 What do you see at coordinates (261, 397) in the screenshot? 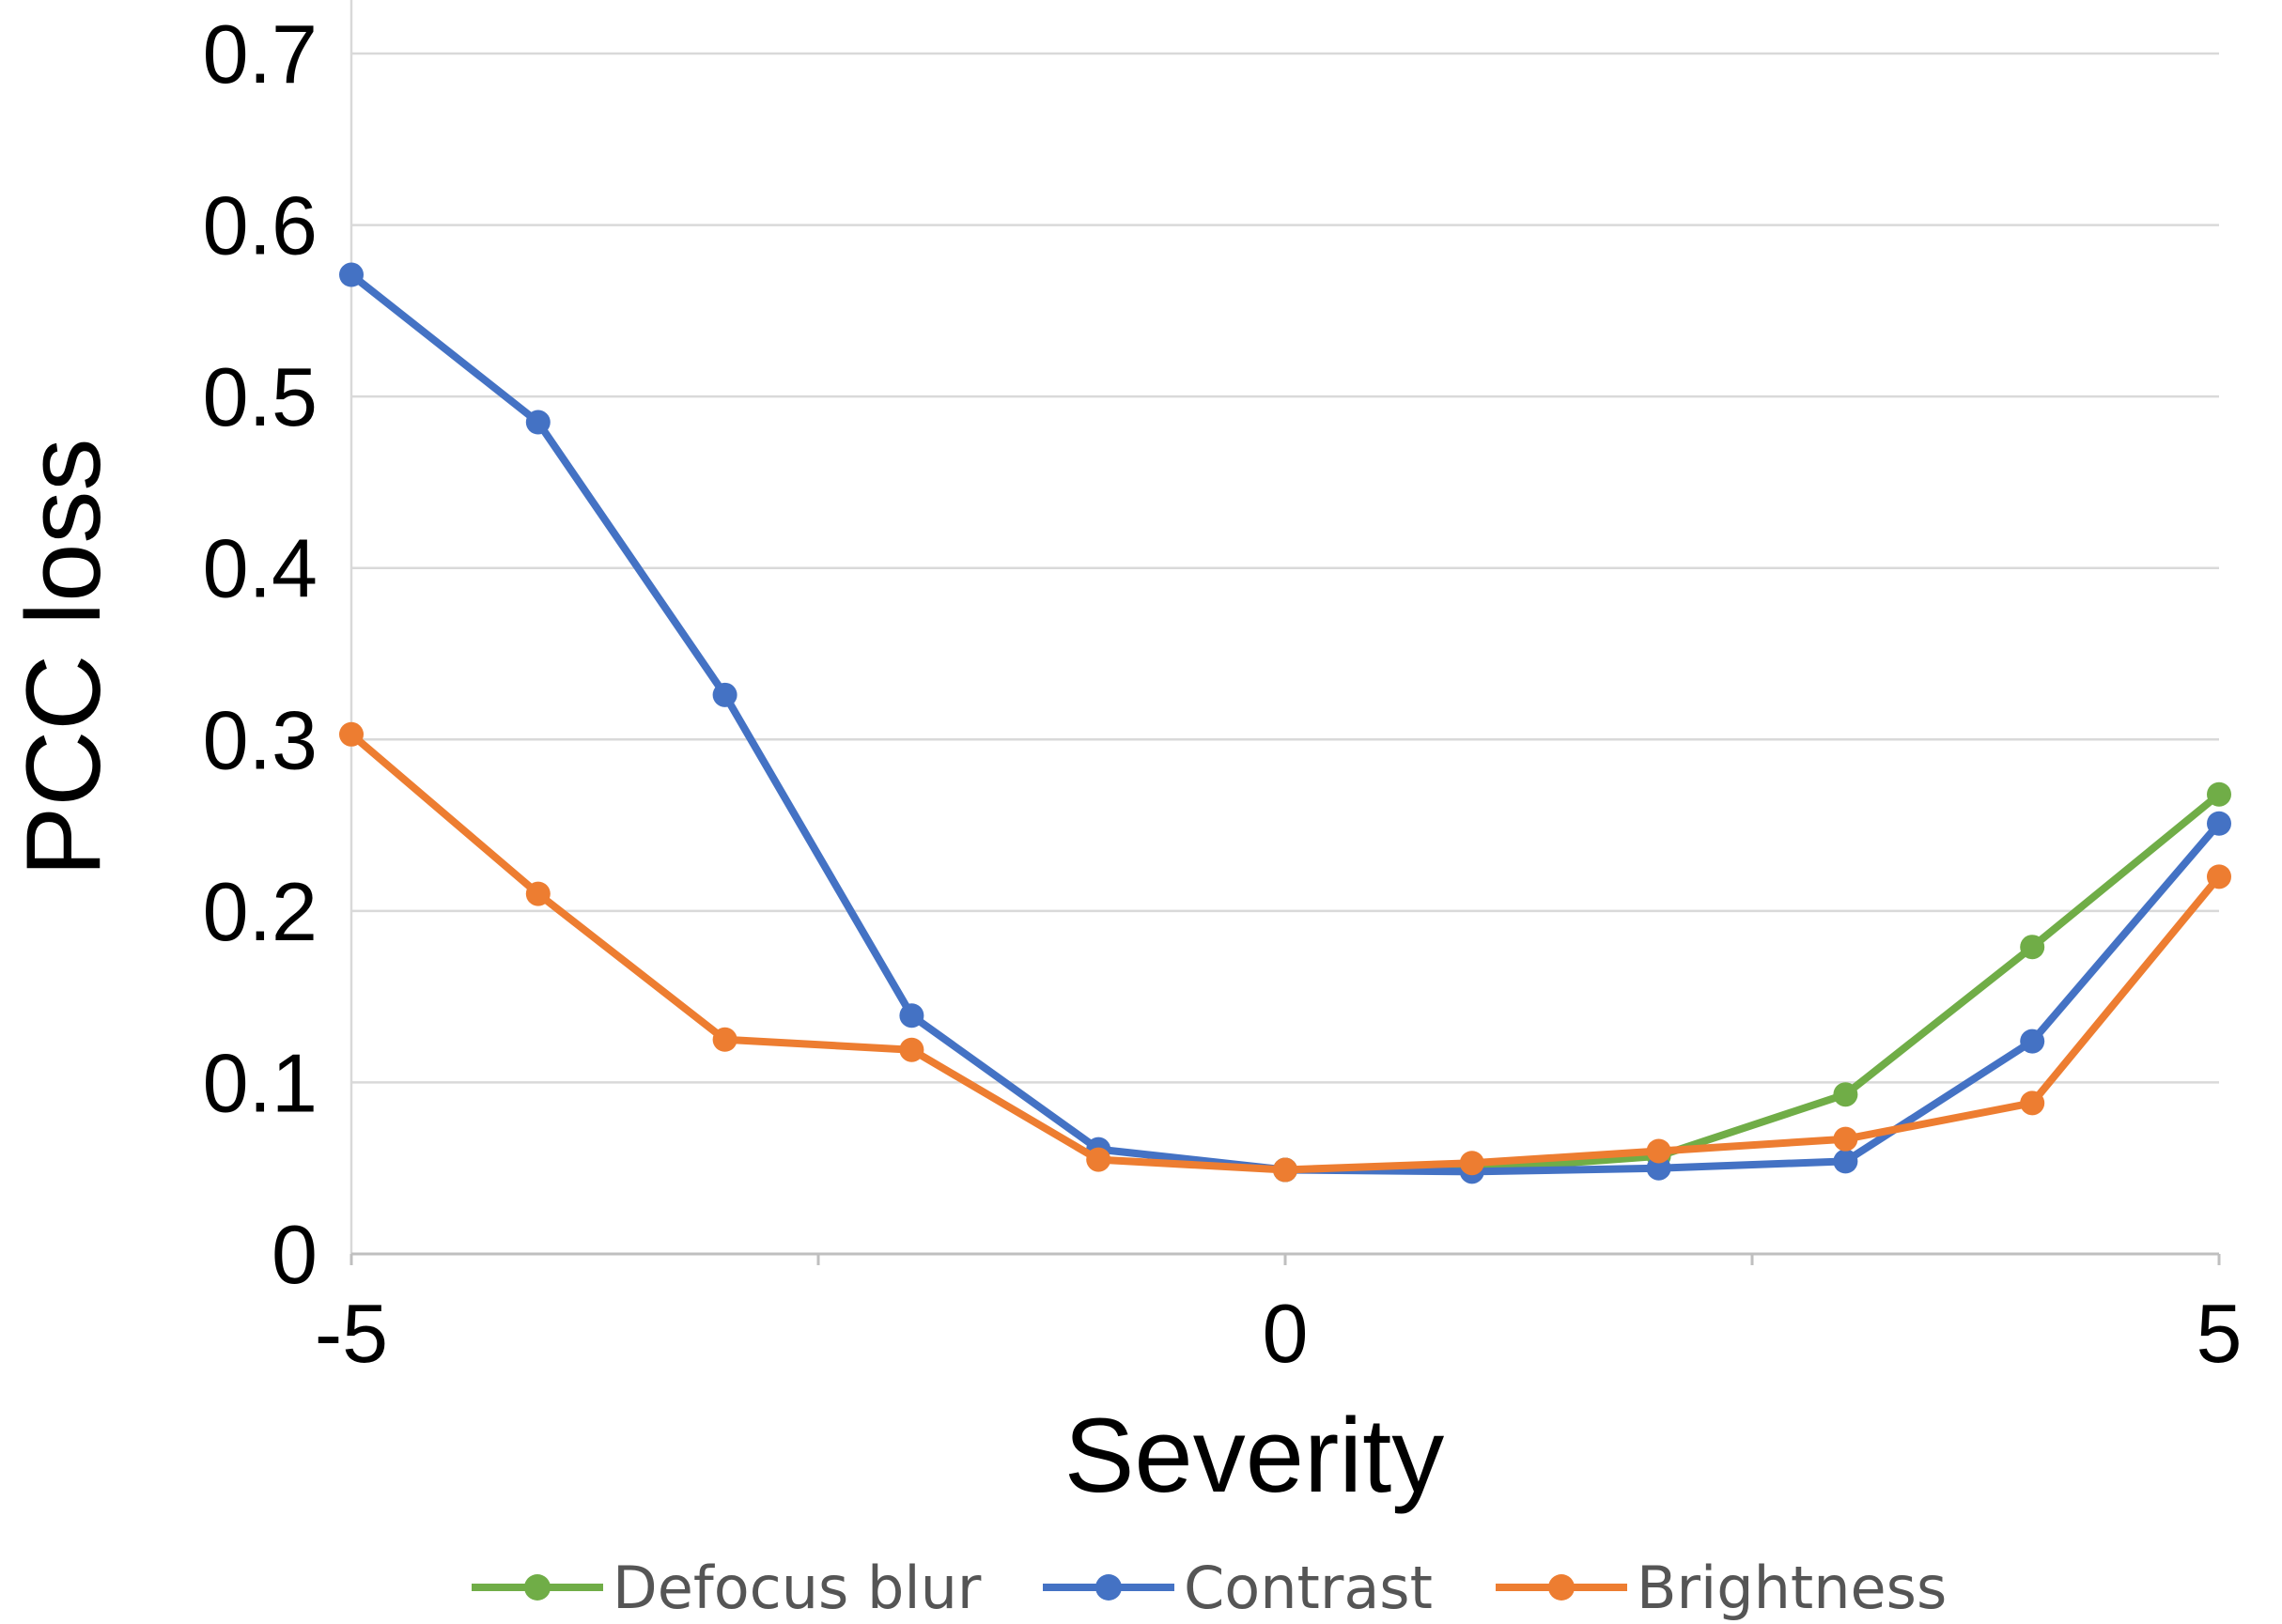
I see `y-tick-label: 0.5` at bounding box center [261, 397].